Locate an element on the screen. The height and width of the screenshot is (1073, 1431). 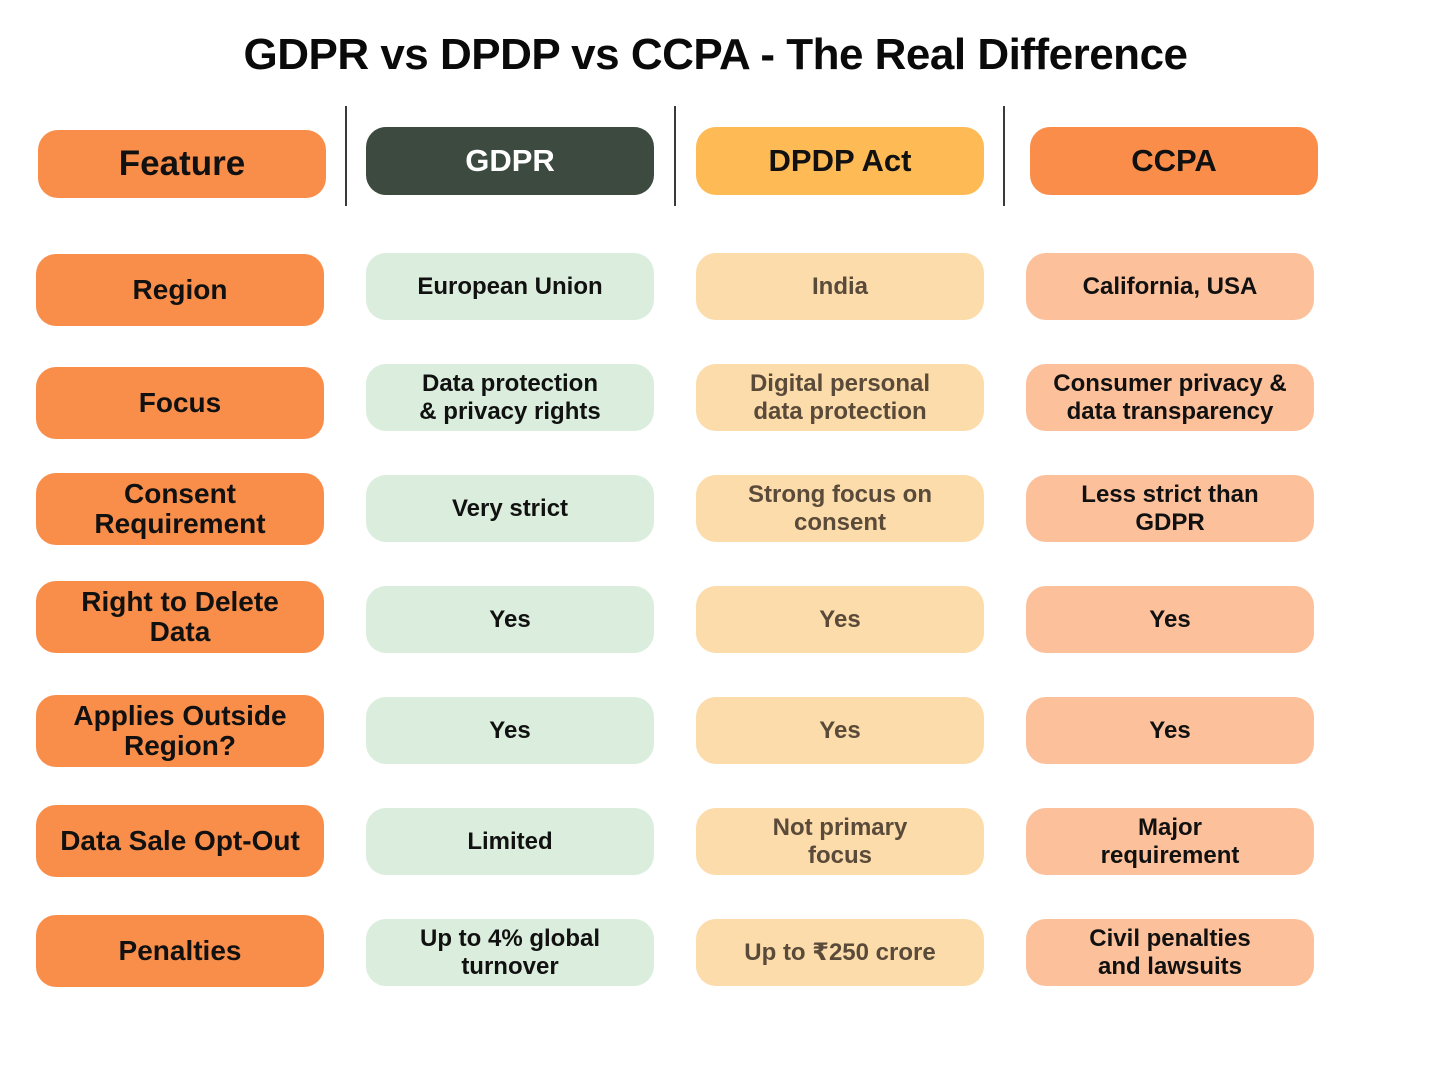
dpdp-cell: Digital personal data protection is located at coordinates (840, 397).